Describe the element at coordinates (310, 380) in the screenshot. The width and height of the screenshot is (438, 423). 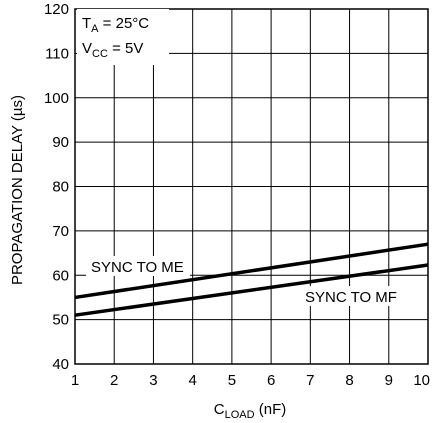
I see `x-tick-label-7: 7` at that location.